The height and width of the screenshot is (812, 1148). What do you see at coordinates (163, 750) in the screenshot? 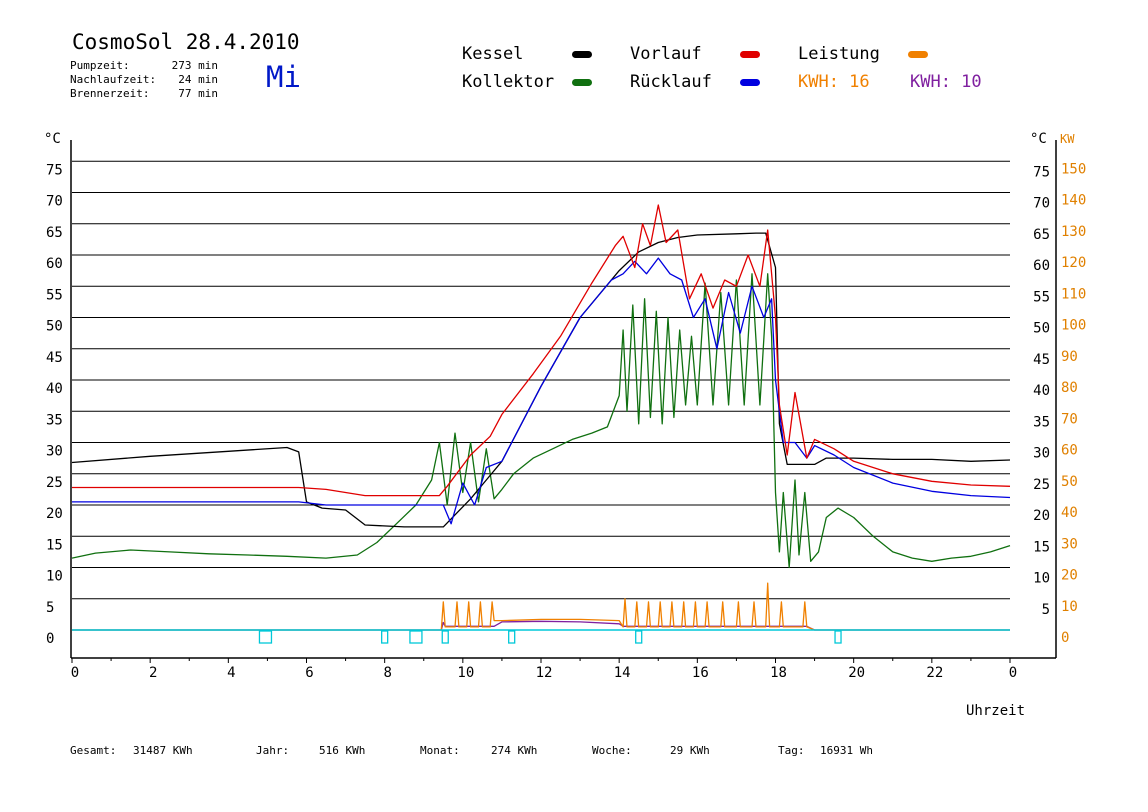
I see `total-value: 31487 KWh` at bounding box center [163, 750].